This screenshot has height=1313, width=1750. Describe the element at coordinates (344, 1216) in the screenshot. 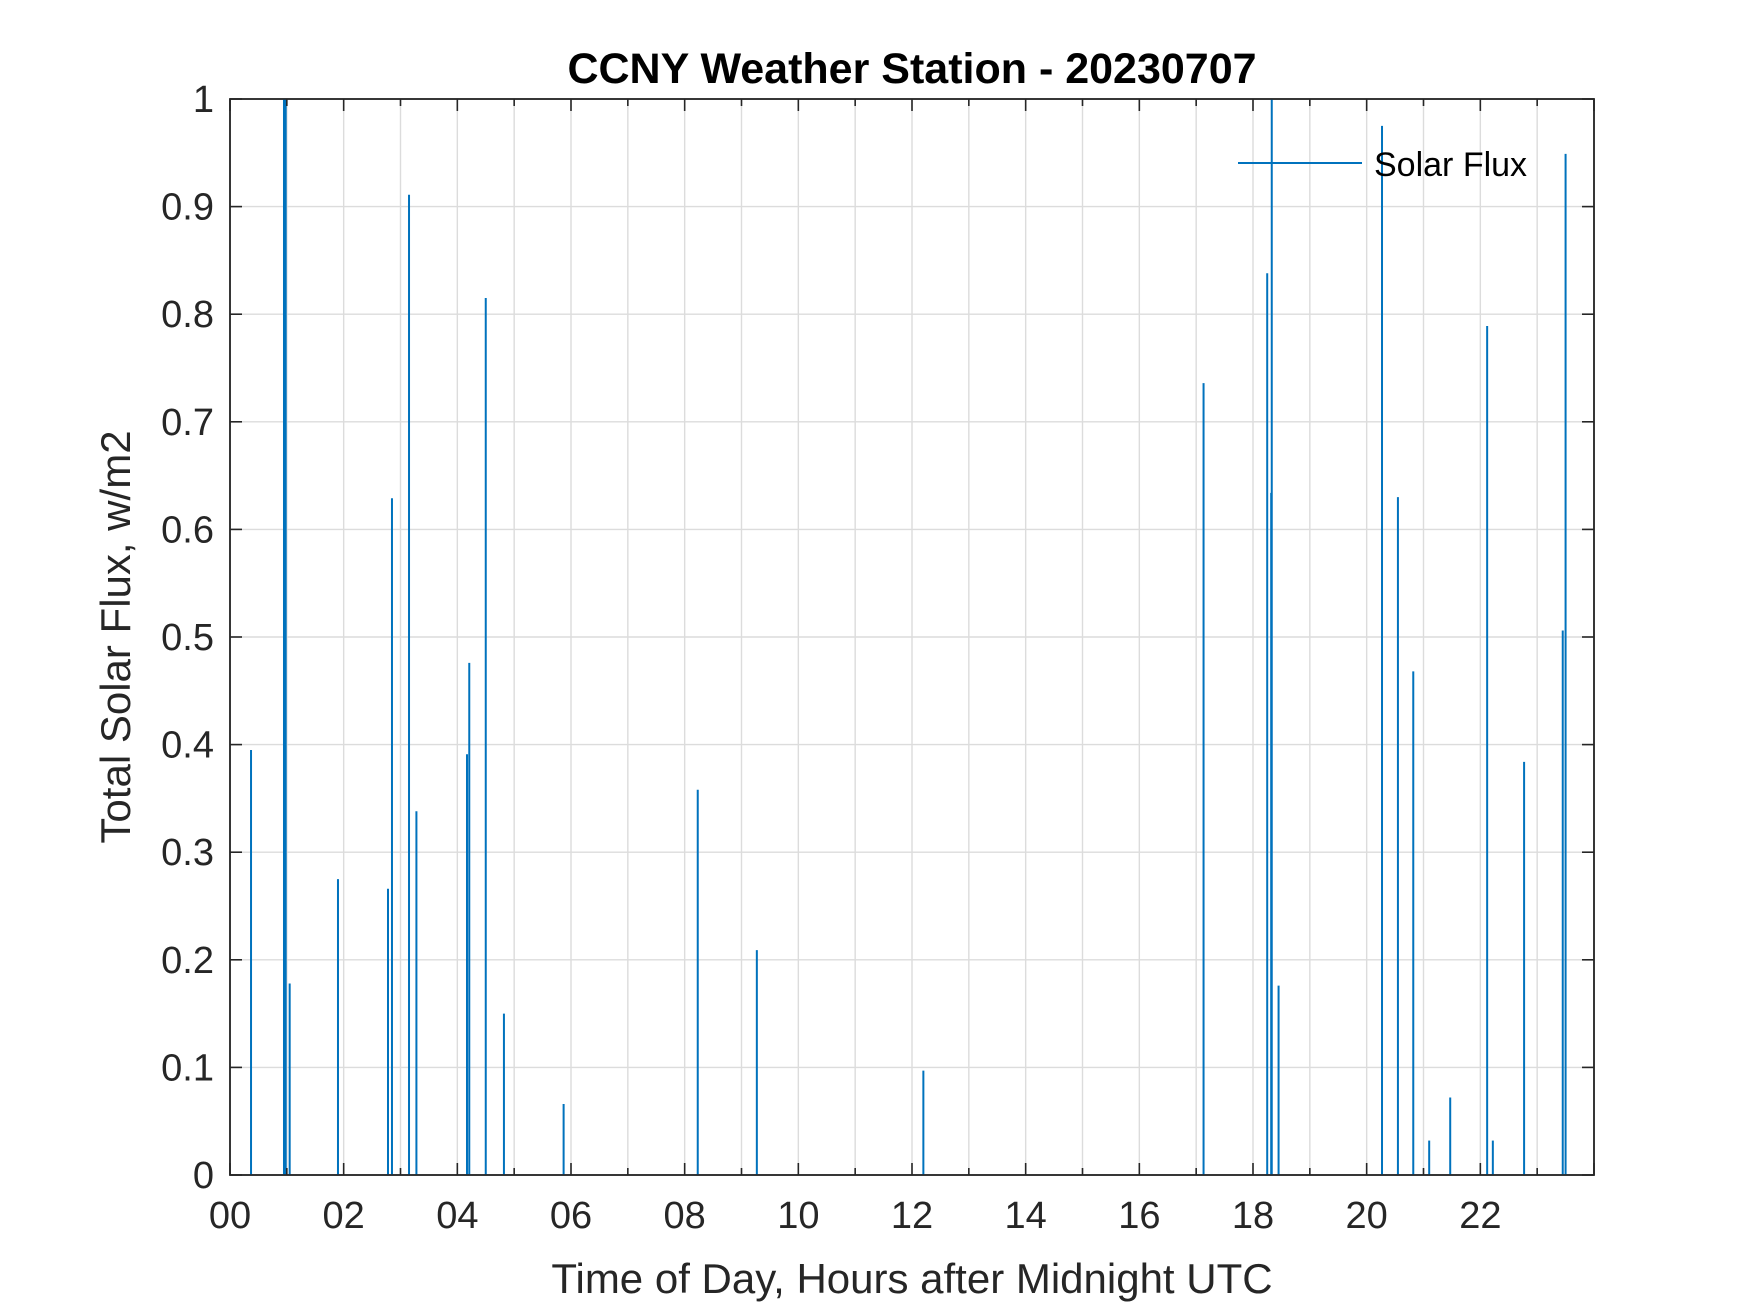

I see `x-tick-label-1: 02` at that location.